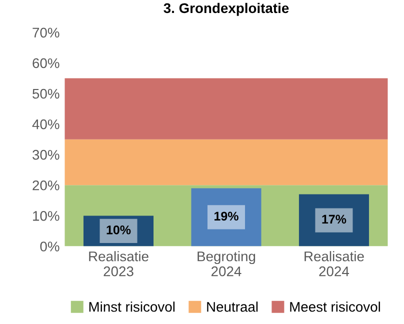 This screenshot has width=404, height=324. I want to click on y-tick-label: 40%, so click(46, 124).